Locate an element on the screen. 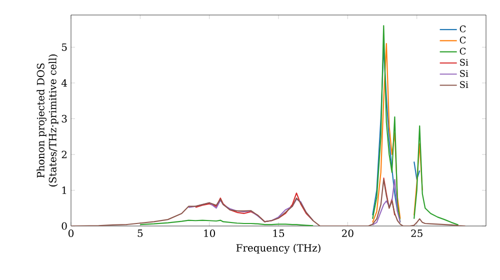 This screenshot has height=280, width=500. y-tick-label: 3 is located at coordinates (64, 118).